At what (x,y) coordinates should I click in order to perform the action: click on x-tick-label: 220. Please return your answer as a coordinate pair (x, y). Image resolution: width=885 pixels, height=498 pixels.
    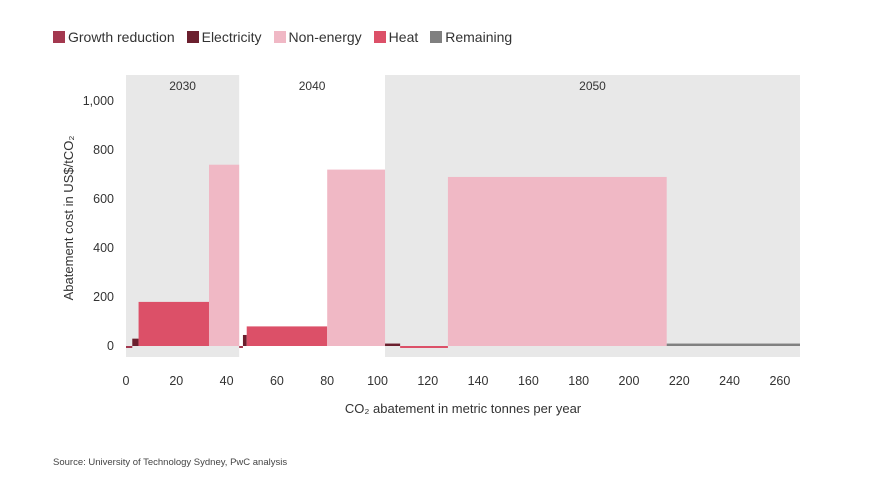
    Looking at the image, I should click on (679, 381).